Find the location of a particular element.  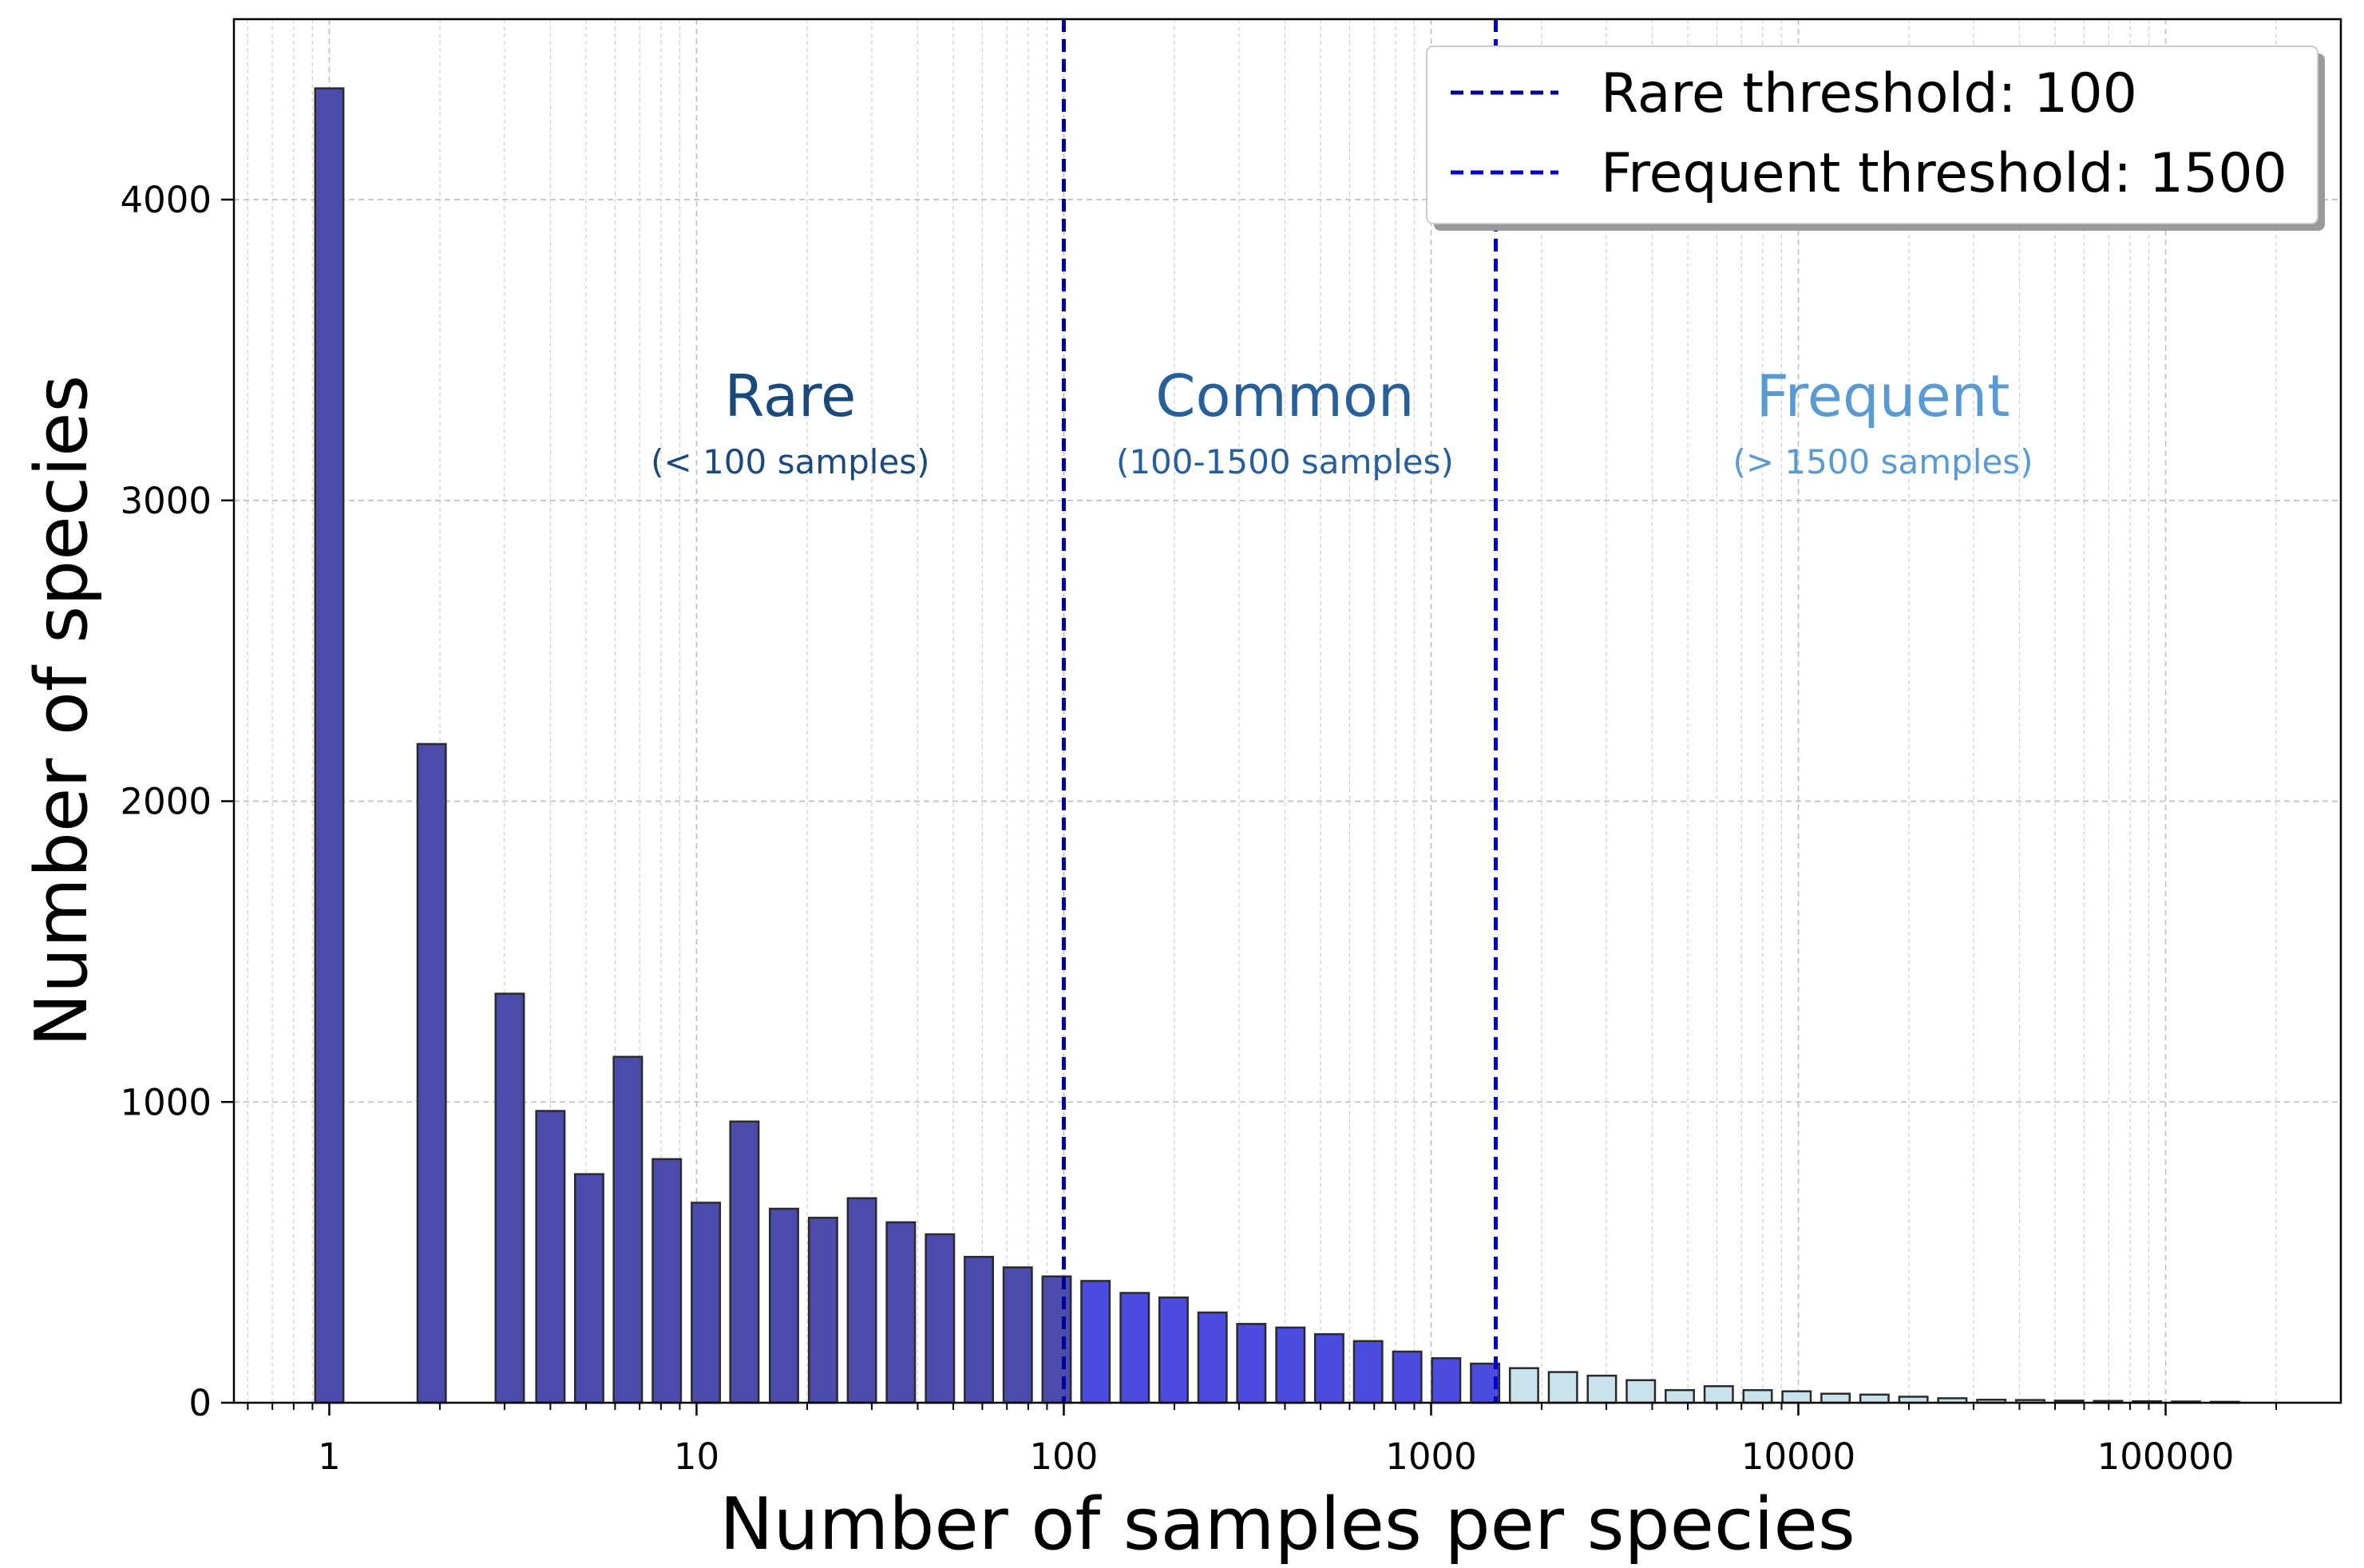

x-tick-label: 1000 is located at coordinates (1431, 1456).